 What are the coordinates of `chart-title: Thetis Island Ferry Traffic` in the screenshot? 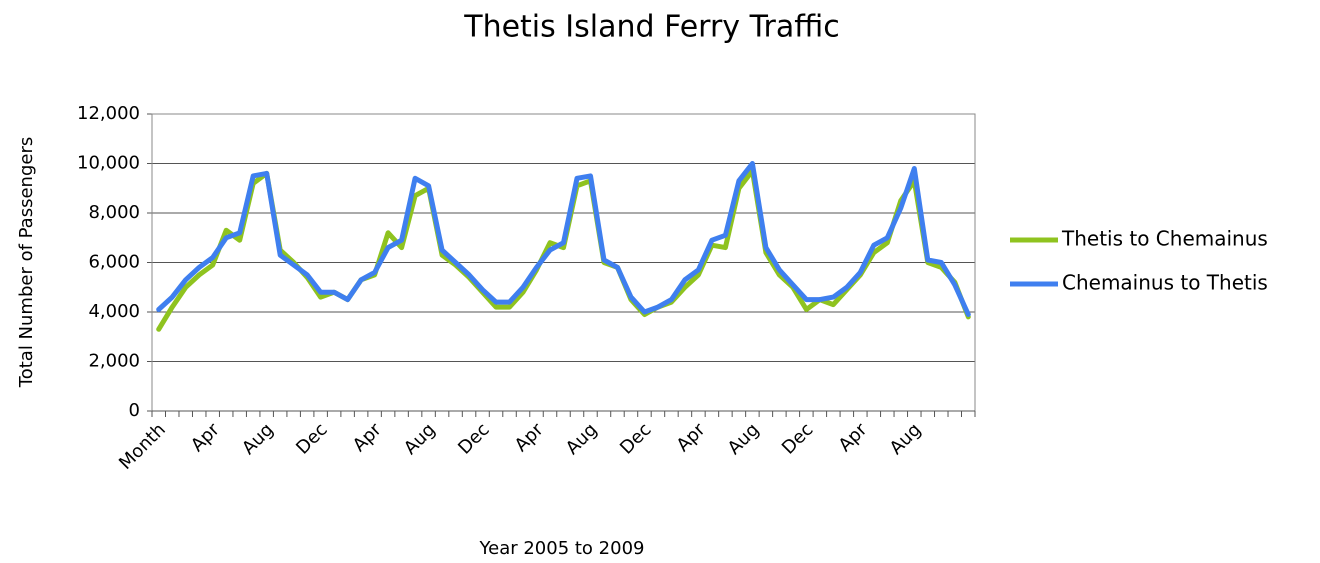 It's located at (651, 27).